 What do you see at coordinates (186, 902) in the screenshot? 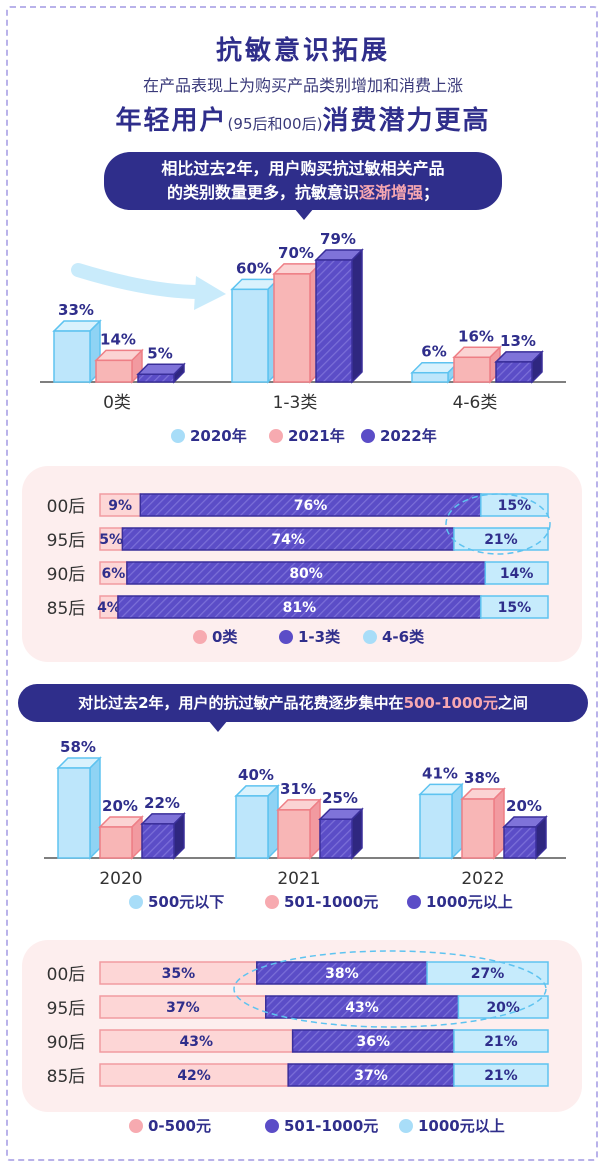
I see `legend-label: 500元以下` at bounding box center [186, 902].